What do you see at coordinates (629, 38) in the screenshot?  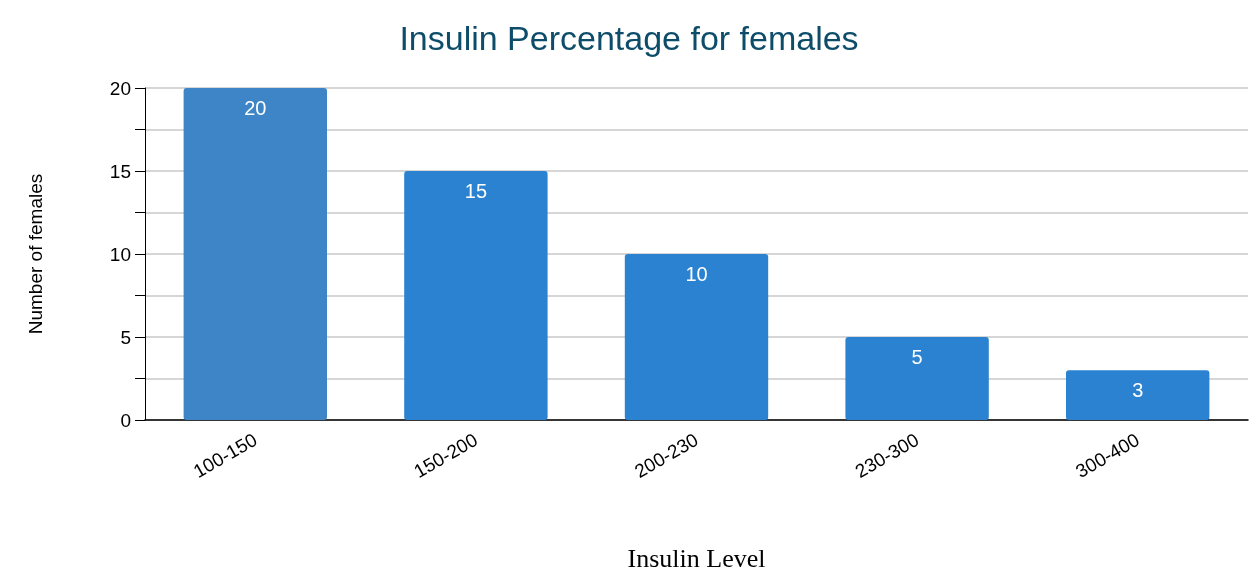 I see `chart-title: Insulin Percentage for females` at bounding box center [629, 38].